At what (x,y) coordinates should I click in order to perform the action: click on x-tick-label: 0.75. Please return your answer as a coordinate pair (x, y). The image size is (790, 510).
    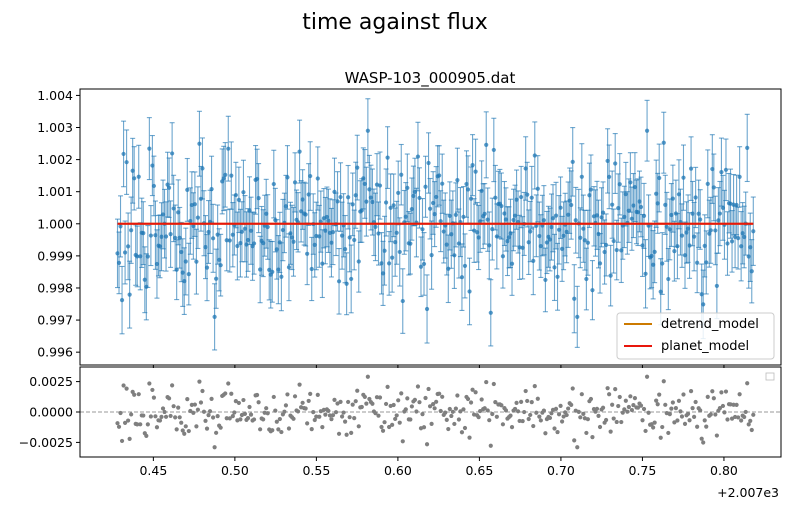
    Looking at the image, I should click on (643, 470).